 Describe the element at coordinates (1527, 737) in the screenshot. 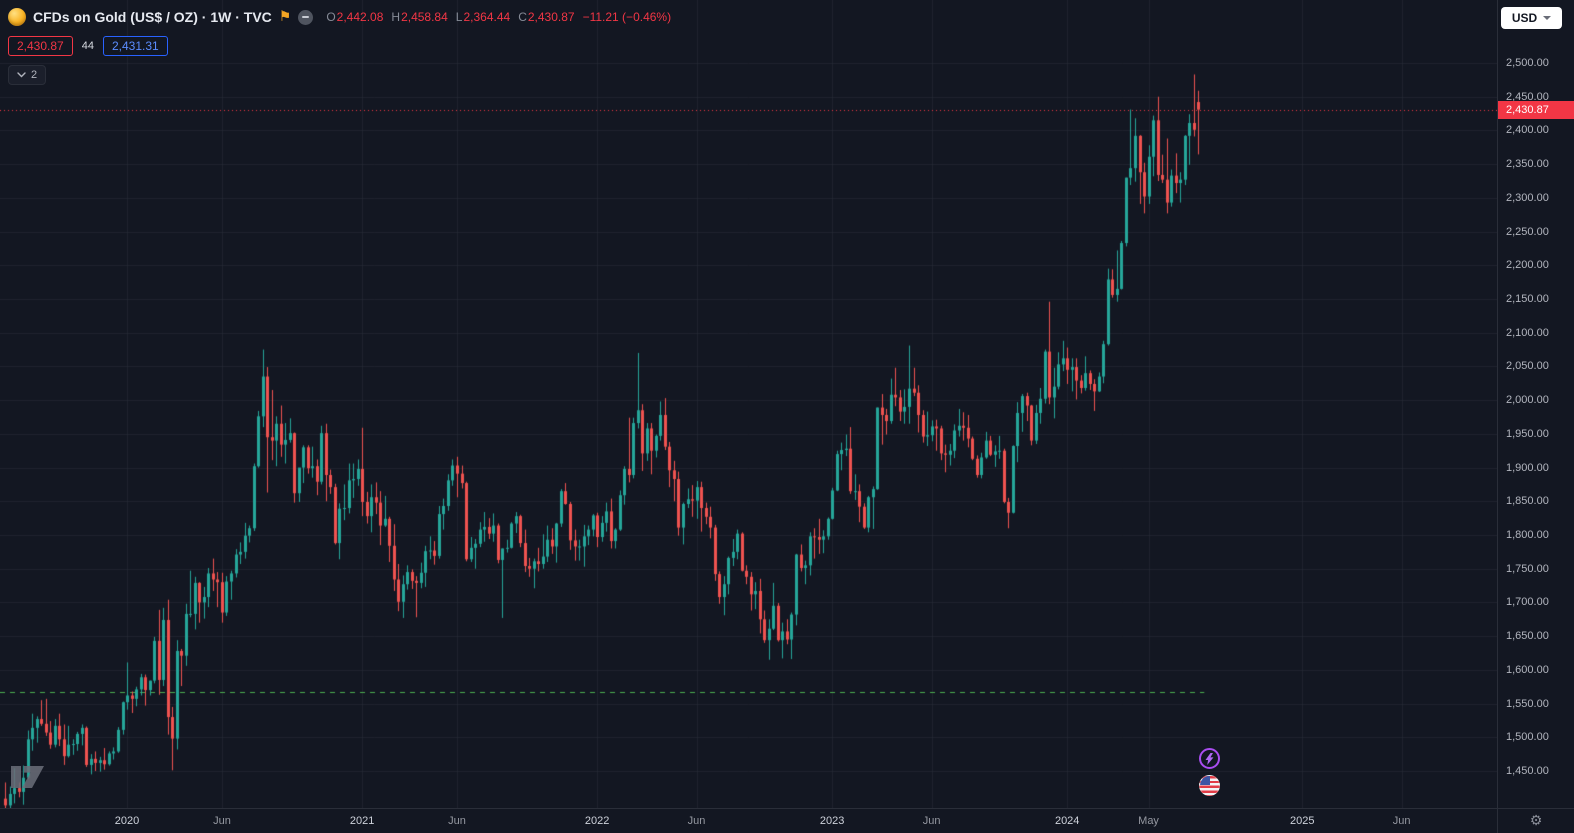

I see `price-tick-label: 1,500.00` at that location.